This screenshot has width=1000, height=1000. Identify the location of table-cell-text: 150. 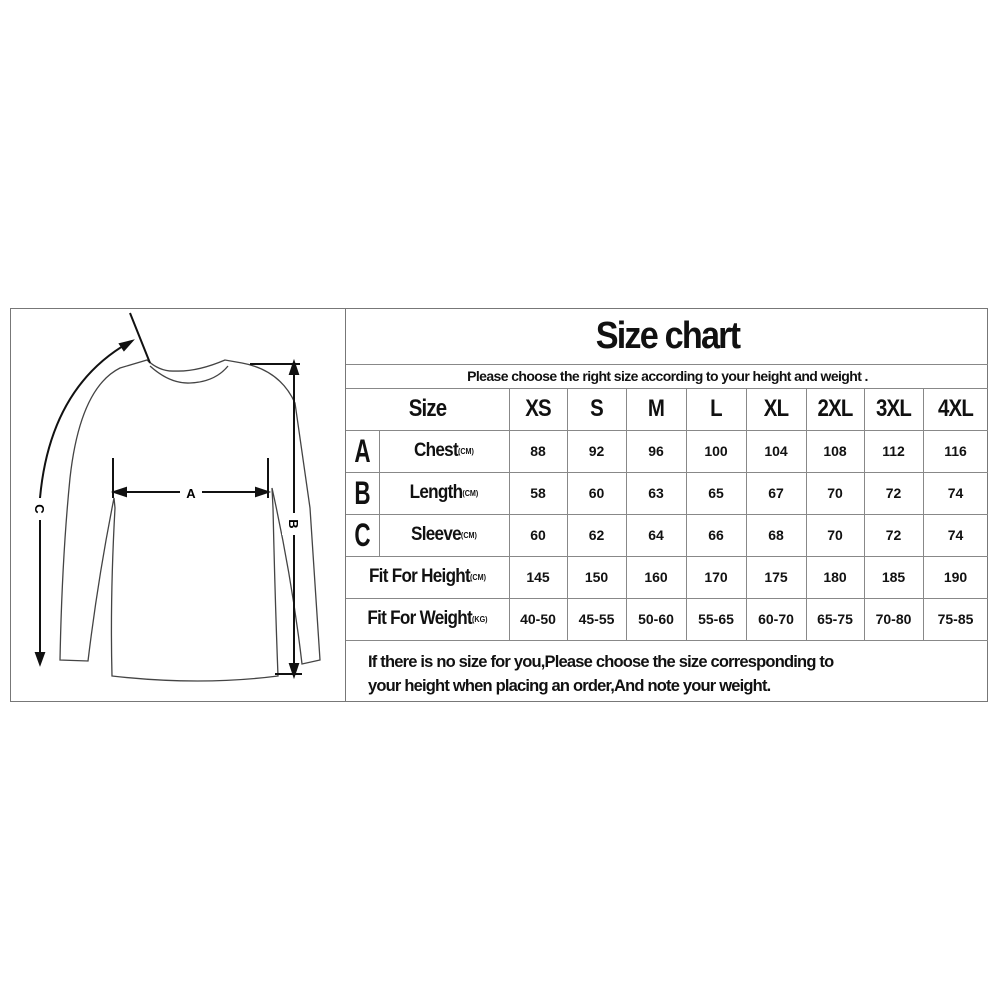
(596, 577).